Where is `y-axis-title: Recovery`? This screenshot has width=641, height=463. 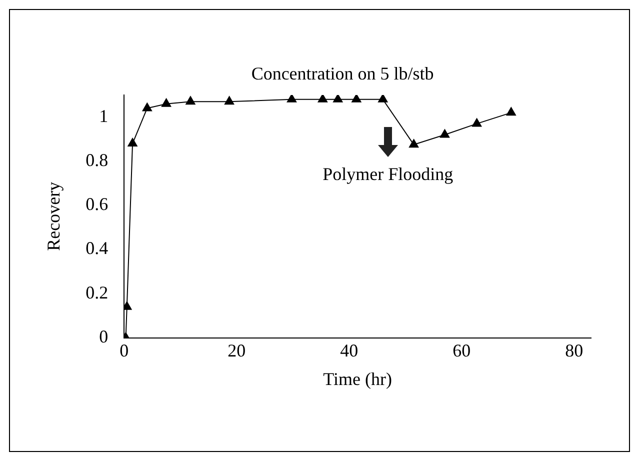 y-axis-title: Recovery is located at coordinates (54, 216).